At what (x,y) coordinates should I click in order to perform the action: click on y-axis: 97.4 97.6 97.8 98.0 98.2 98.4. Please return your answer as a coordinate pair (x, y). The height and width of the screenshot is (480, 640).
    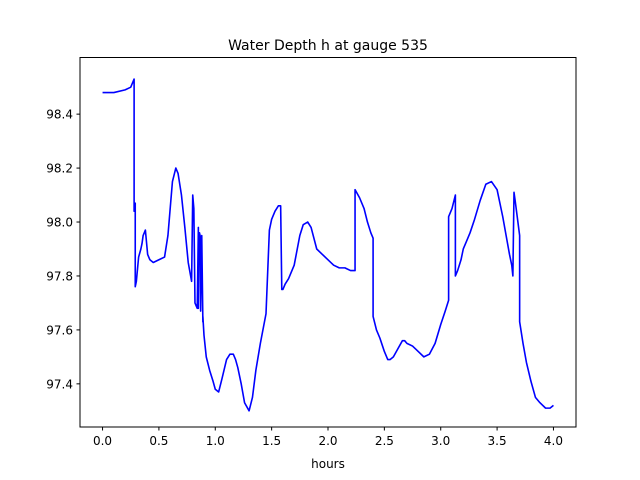
    Looking at the image, I should click on (63, 249).